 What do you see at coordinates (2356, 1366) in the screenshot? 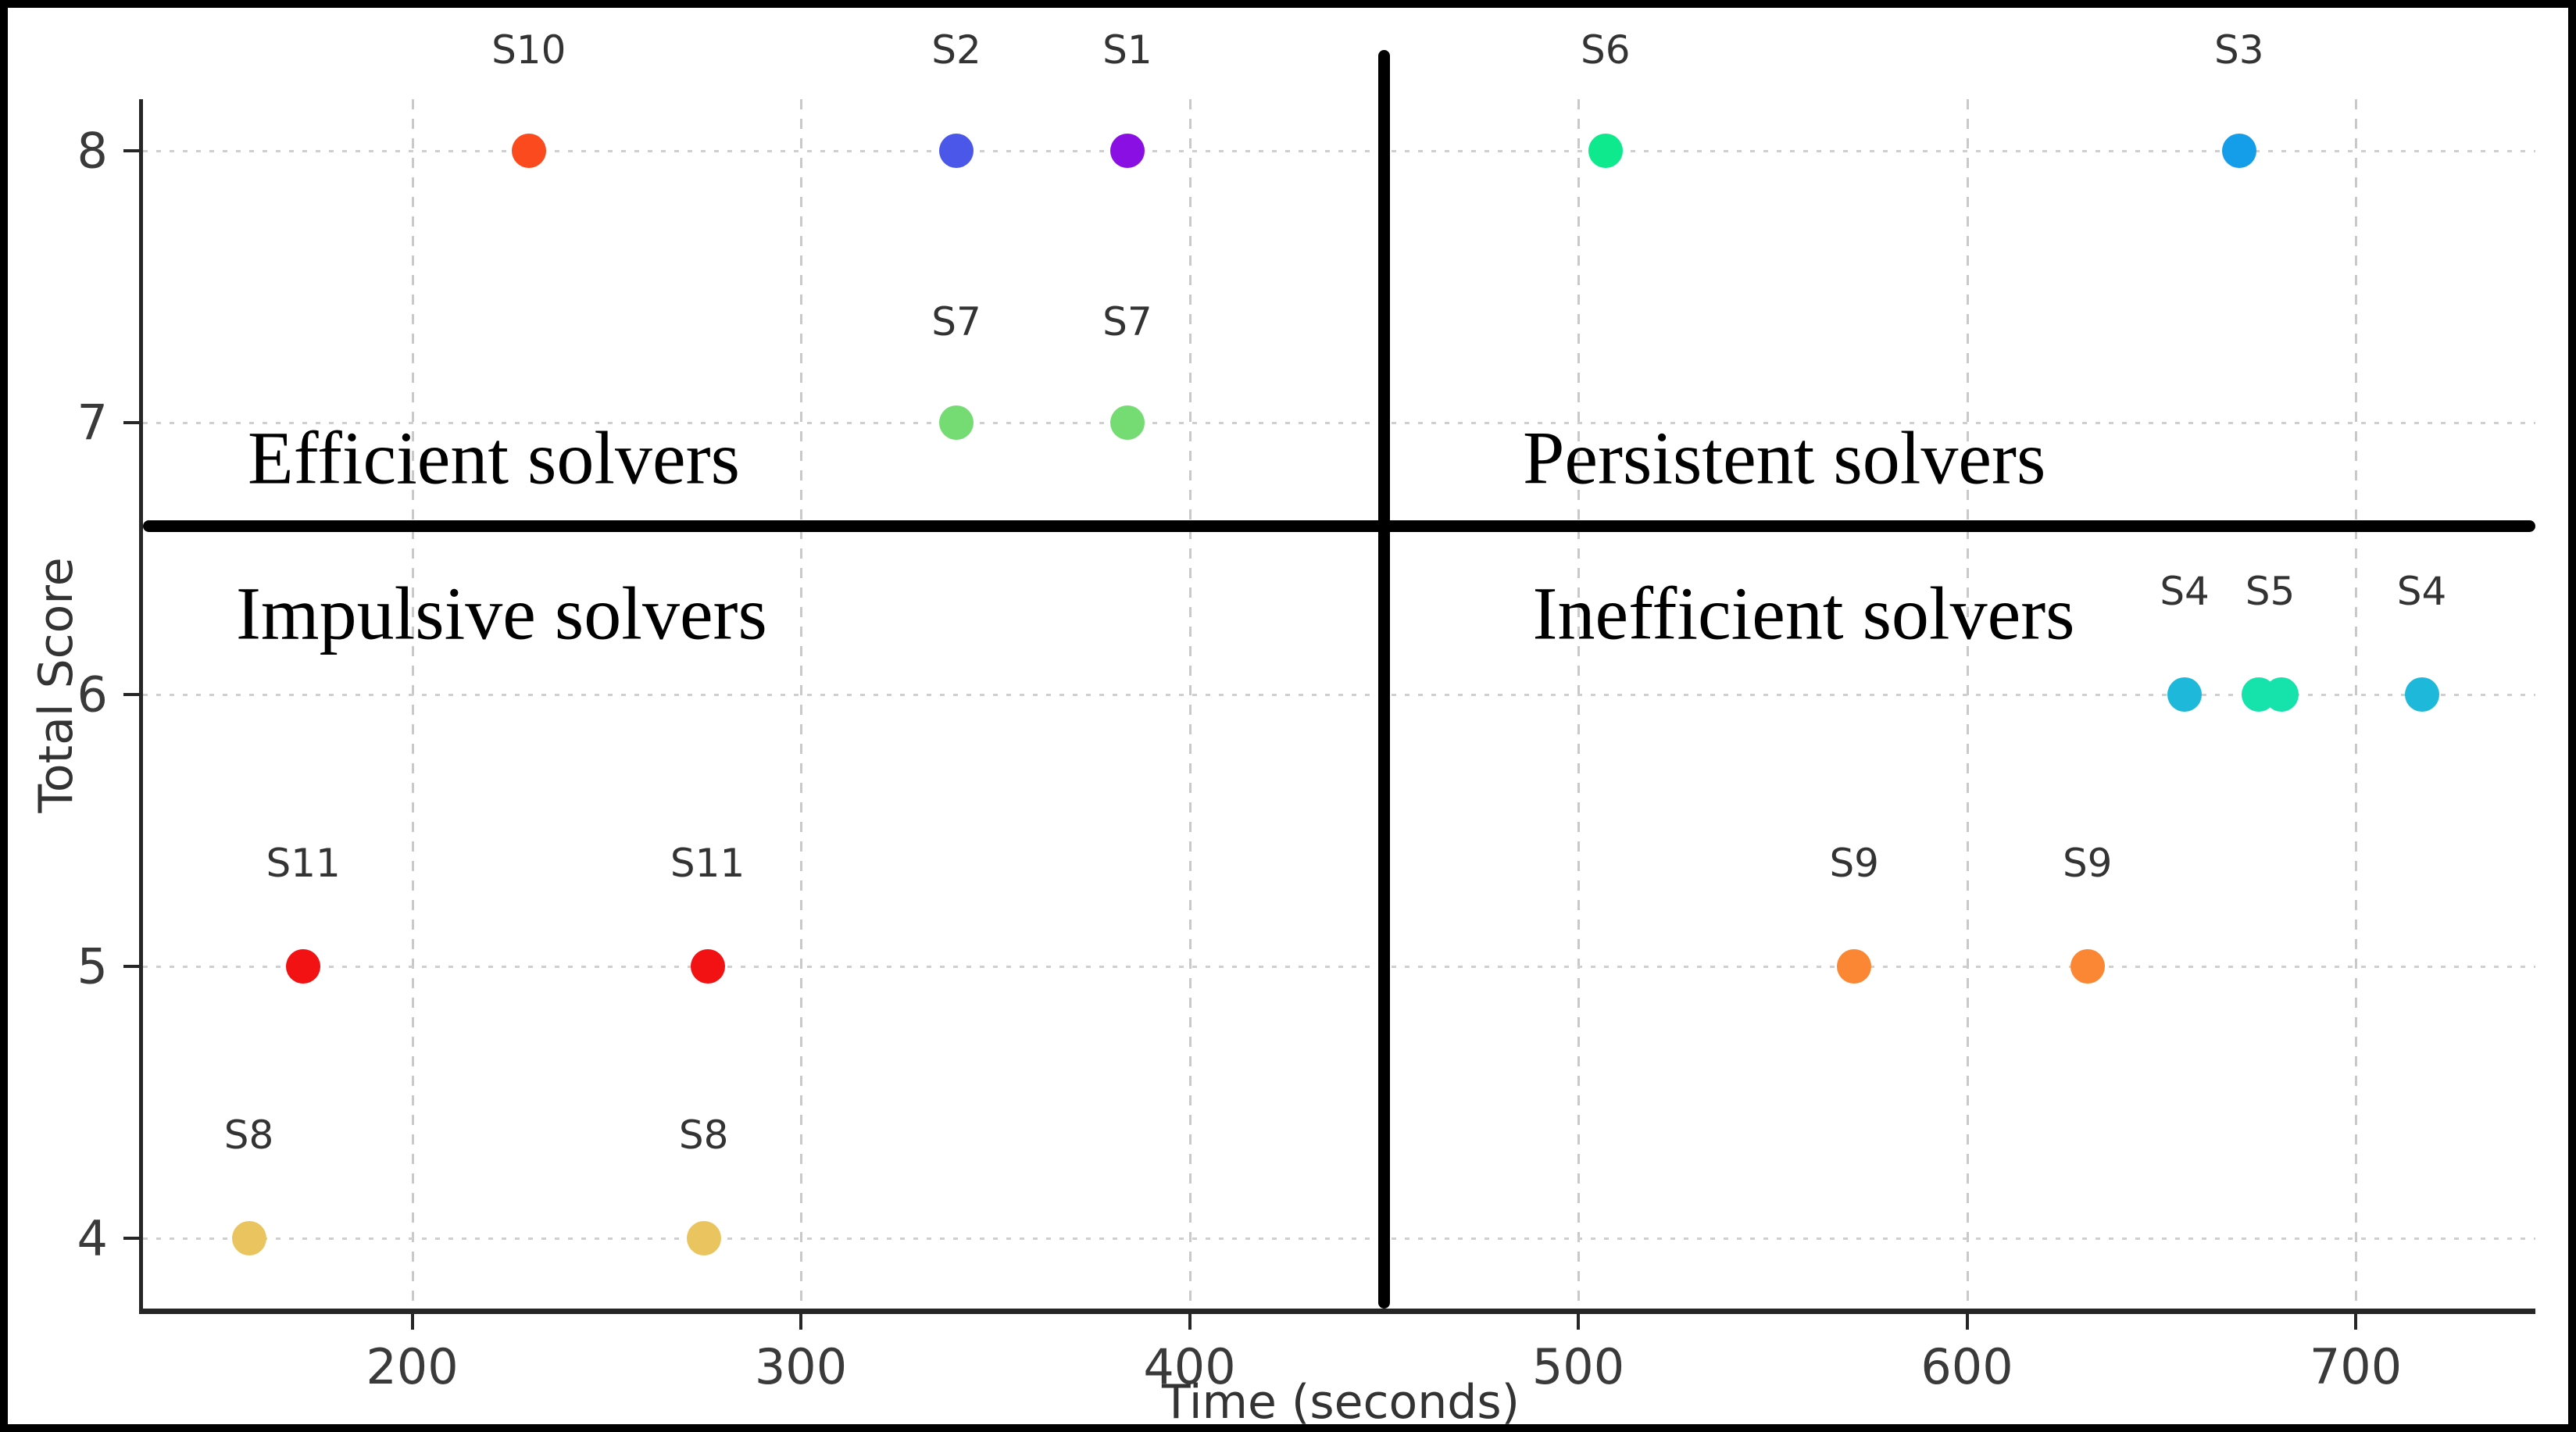
I see `x-tick-label-700: 700` at bounding box center [2356, 1366].